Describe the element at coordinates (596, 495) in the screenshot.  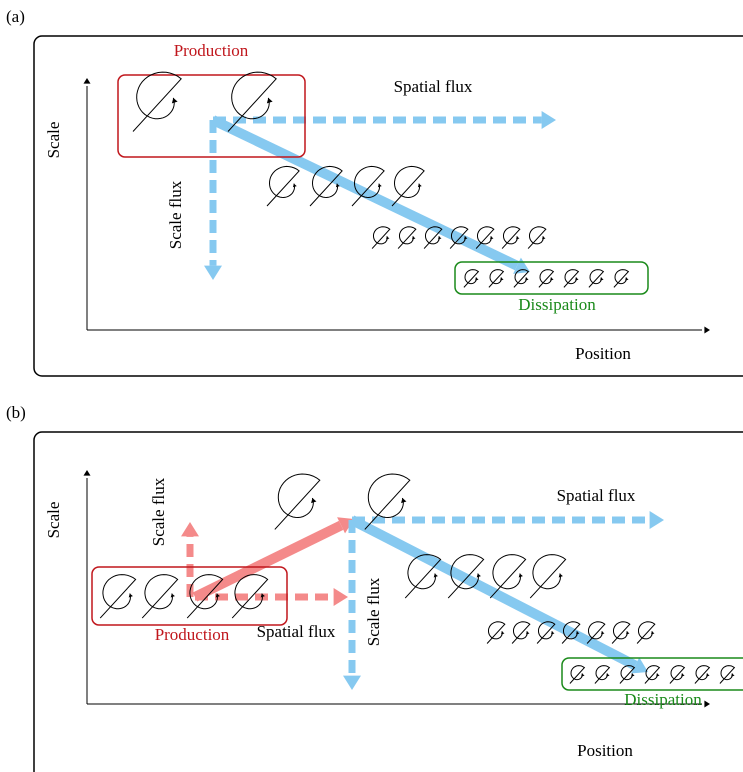
I see `spatial-flux-label: Spatial flux` at that location.